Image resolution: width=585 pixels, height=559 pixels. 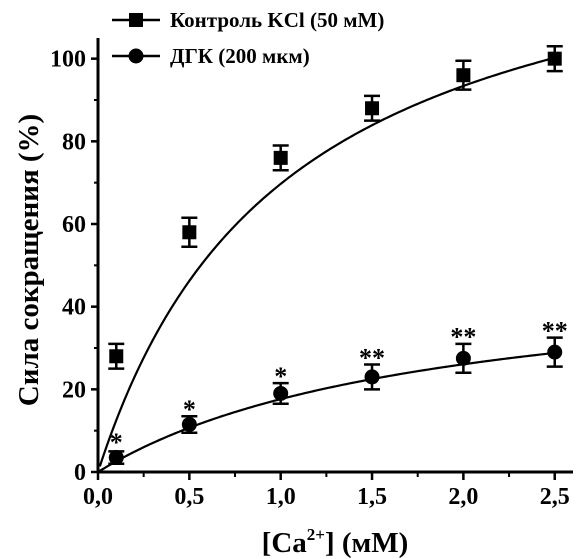 What do you see at coordinates (463, 497) in the screenshot?
I see `x-tick-label: 2,0` at bounding box center [463, 497].